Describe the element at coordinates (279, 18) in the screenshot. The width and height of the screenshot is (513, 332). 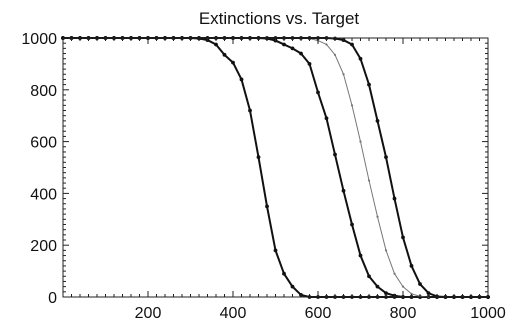
I see `chart-title: Extinctions vs. Target` at that location.